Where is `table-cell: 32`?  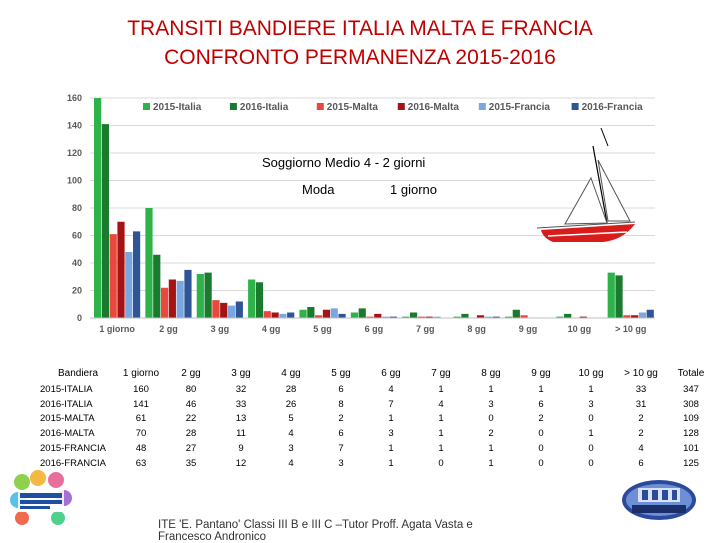 table-cell: 32 is located at coordinates (241, 389).